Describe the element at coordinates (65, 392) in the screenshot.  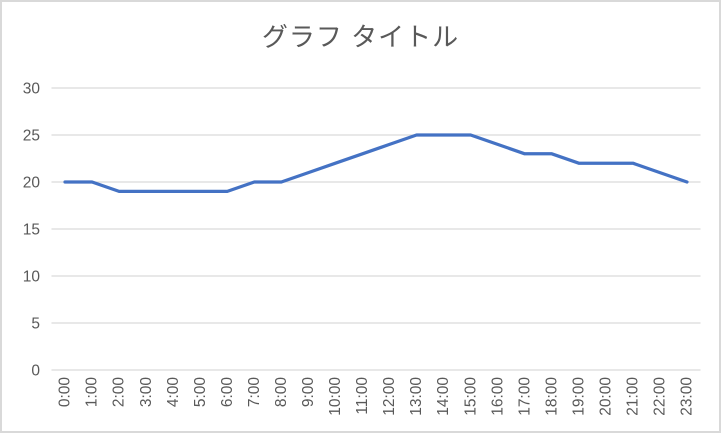
I see `x-axis-tick-label: 0:00` at that location.